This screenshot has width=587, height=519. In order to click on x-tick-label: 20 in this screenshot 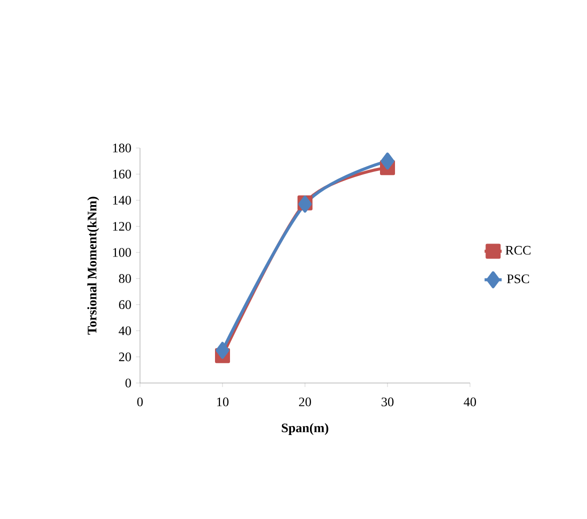, I will do `click(305, 402)`.